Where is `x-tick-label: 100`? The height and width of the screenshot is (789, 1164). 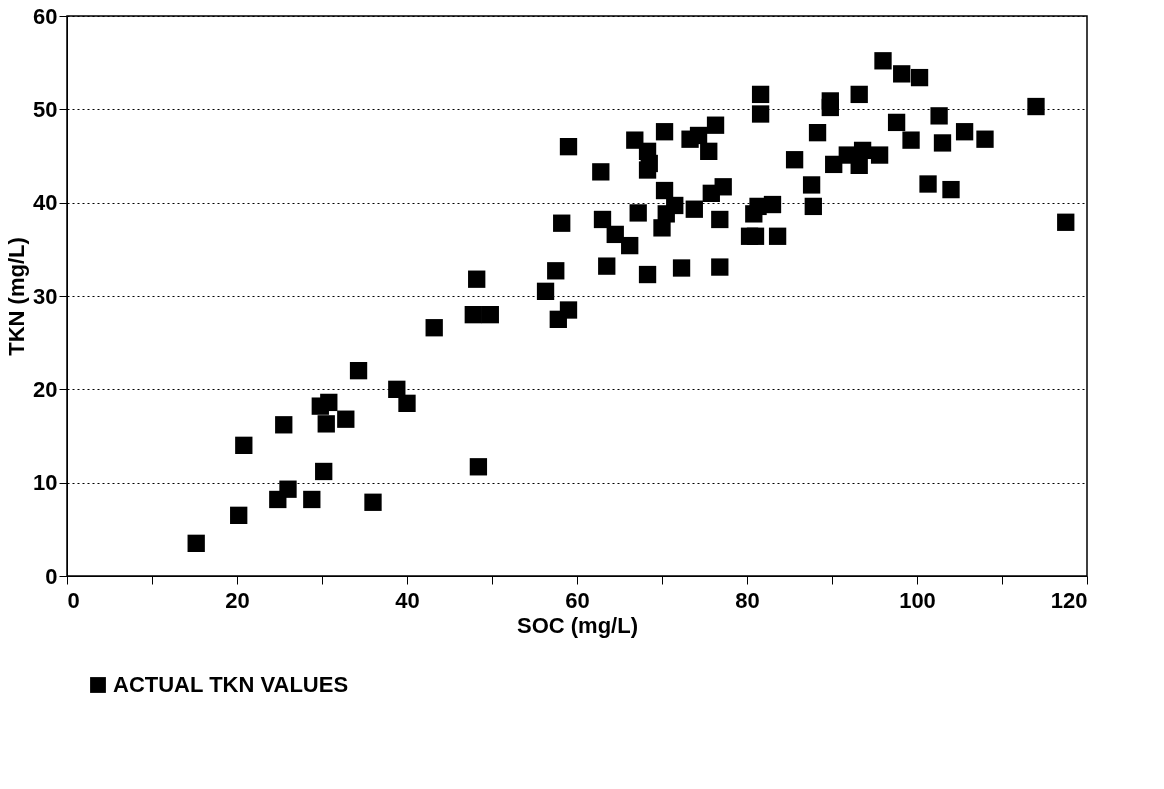
x-tick-label: 100 is located at coordinates (917, 600).